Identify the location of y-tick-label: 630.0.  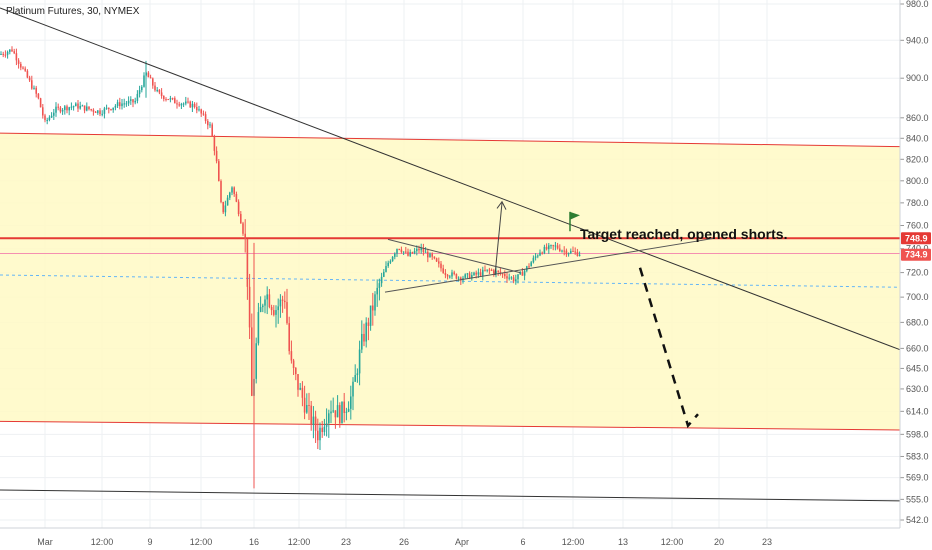
(917, 389).